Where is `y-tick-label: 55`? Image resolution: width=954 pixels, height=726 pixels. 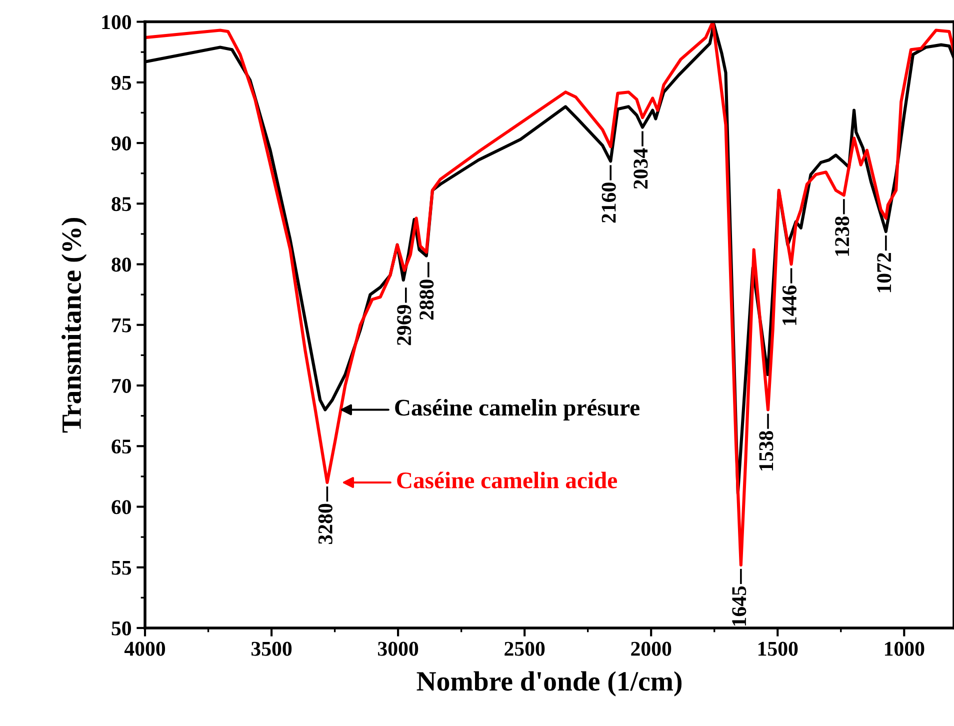
y-tick-label: 55 is located at coordinates (122, 567).